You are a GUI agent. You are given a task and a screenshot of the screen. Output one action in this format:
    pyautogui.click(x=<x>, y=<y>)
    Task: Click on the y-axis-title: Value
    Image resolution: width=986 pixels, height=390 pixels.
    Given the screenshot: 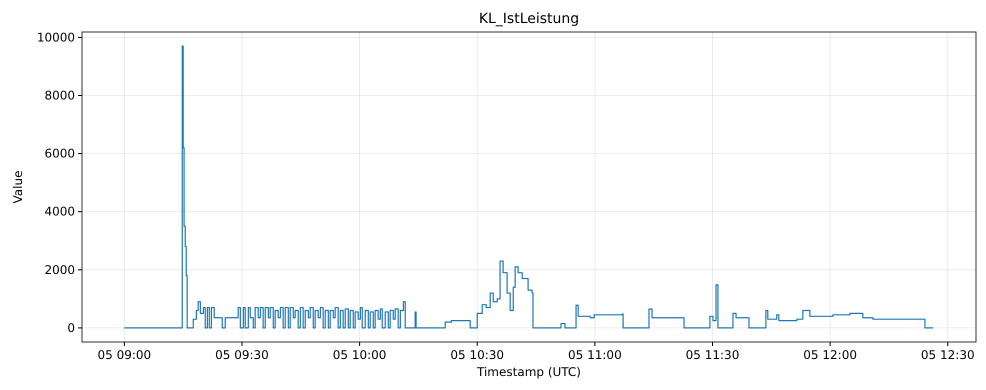 What is the action you would take?
    pyautogui.click(x=18, y=187)
    